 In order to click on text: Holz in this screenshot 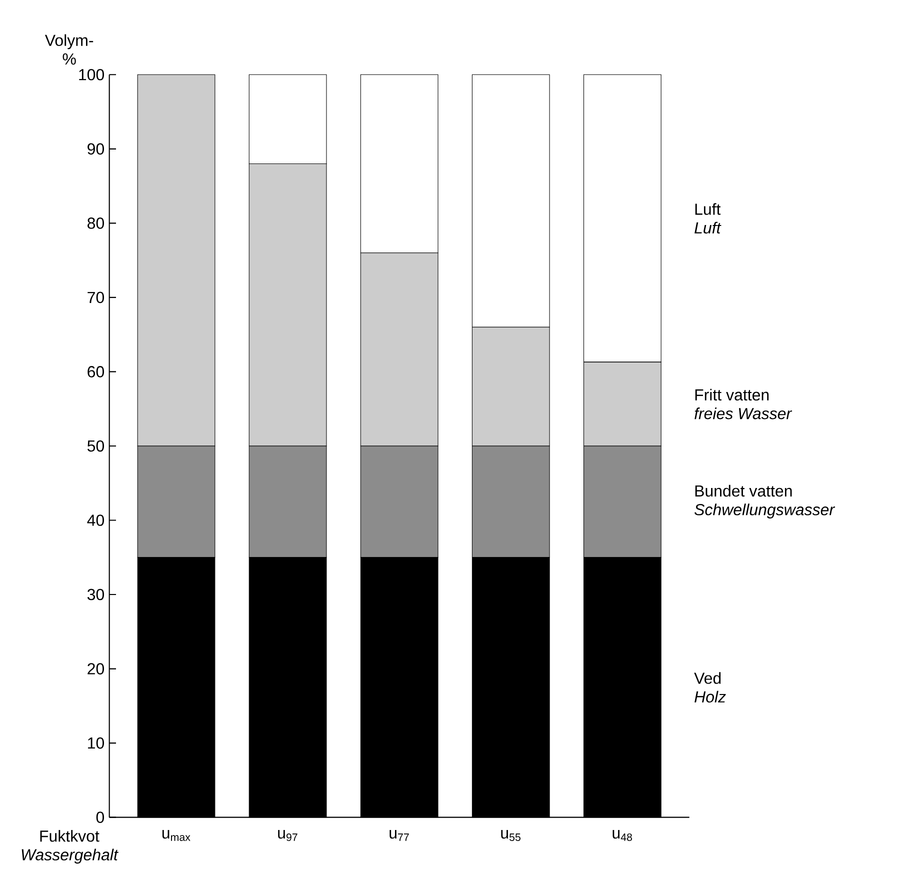, I will do `click(710, 696)`.